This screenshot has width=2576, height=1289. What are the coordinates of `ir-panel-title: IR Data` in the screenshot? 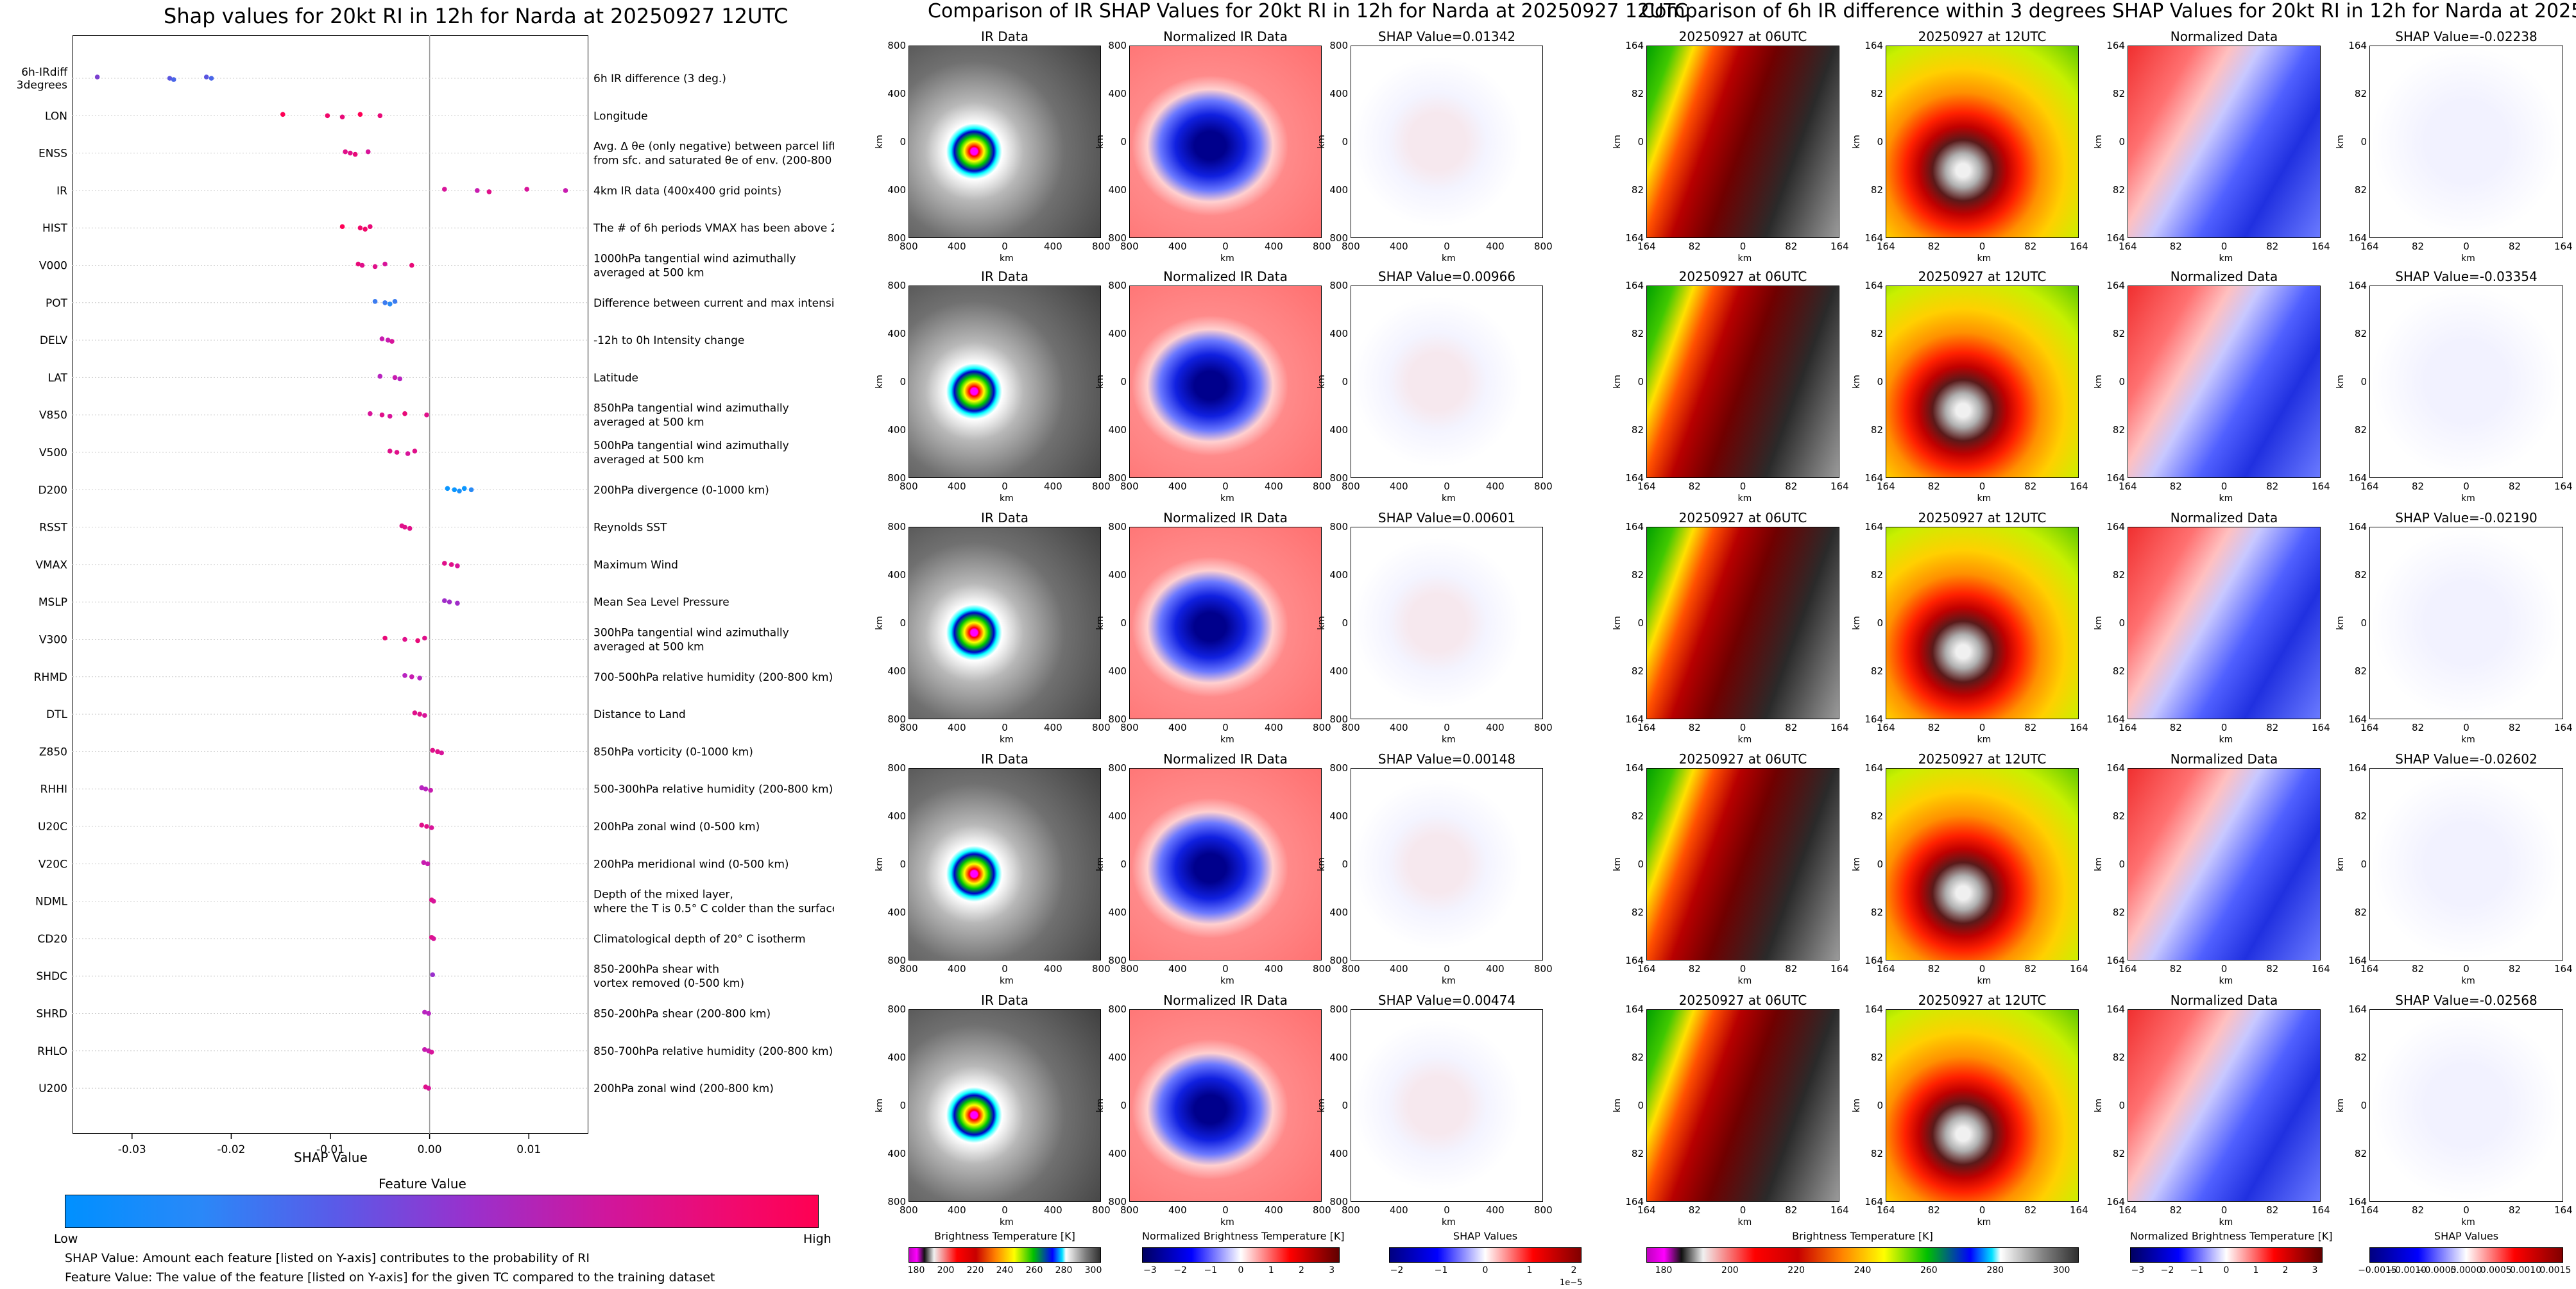 It's located at (1005, 1000).